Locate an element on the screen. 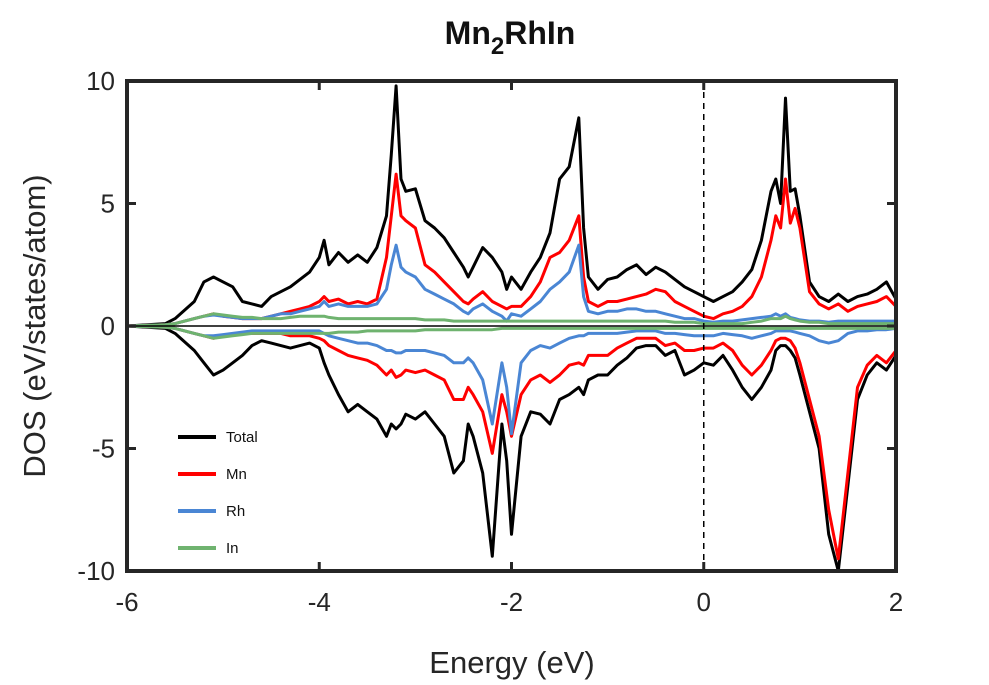 The height and width of the screenshot is (685, 989). series-rh-up-line is located at coordinates (511, 285).